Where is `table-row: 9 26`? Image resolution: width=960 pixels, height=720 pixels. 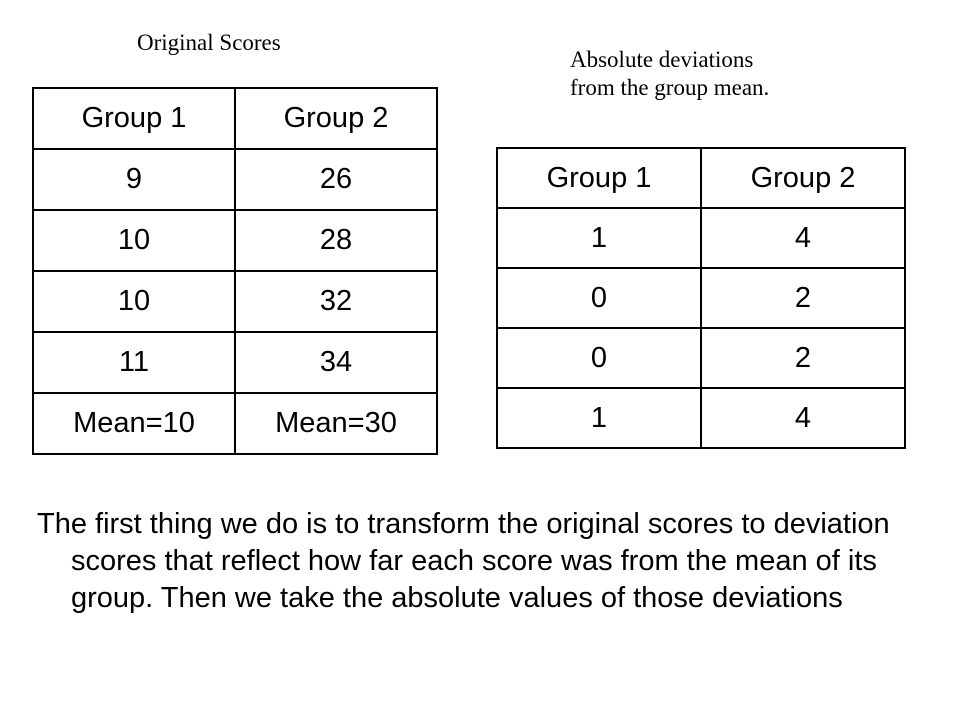 table-row: 9 26 is located at coordinates (235, 179).